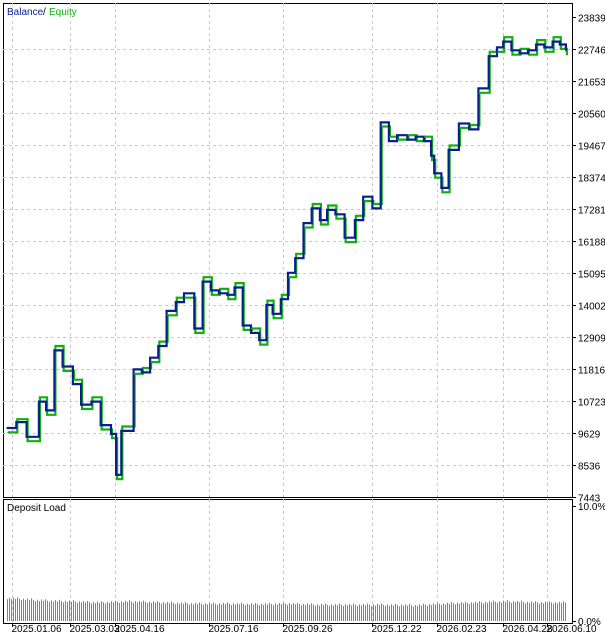  I want to click on y-tick-label: 18374, so click(591, 179).